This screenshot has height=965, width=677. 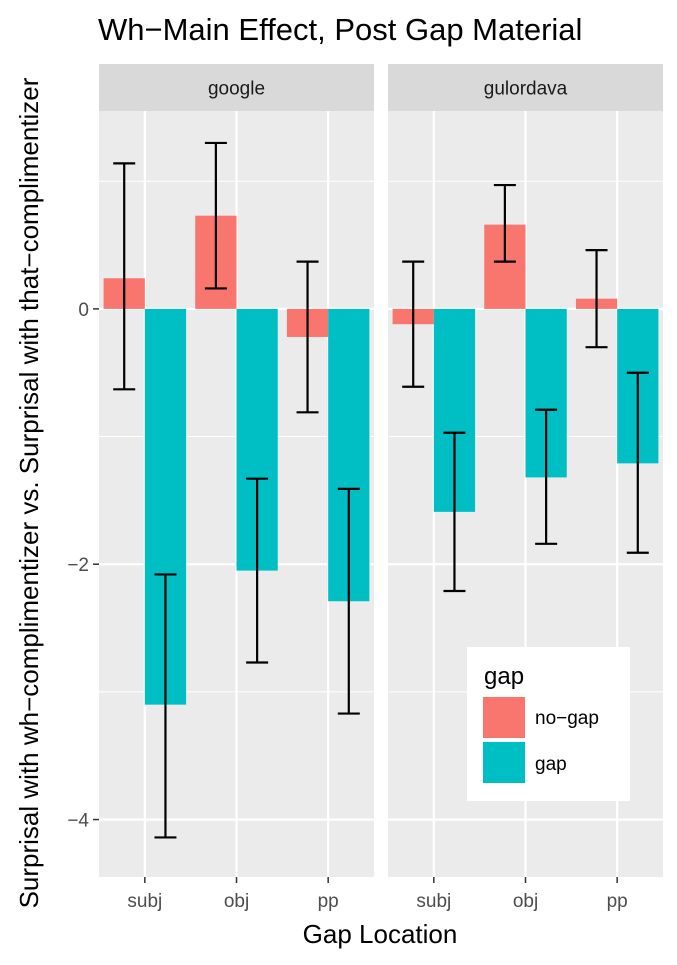 I want to click on legend-label-no-gap: no−gap, so click(x=567, y=718).